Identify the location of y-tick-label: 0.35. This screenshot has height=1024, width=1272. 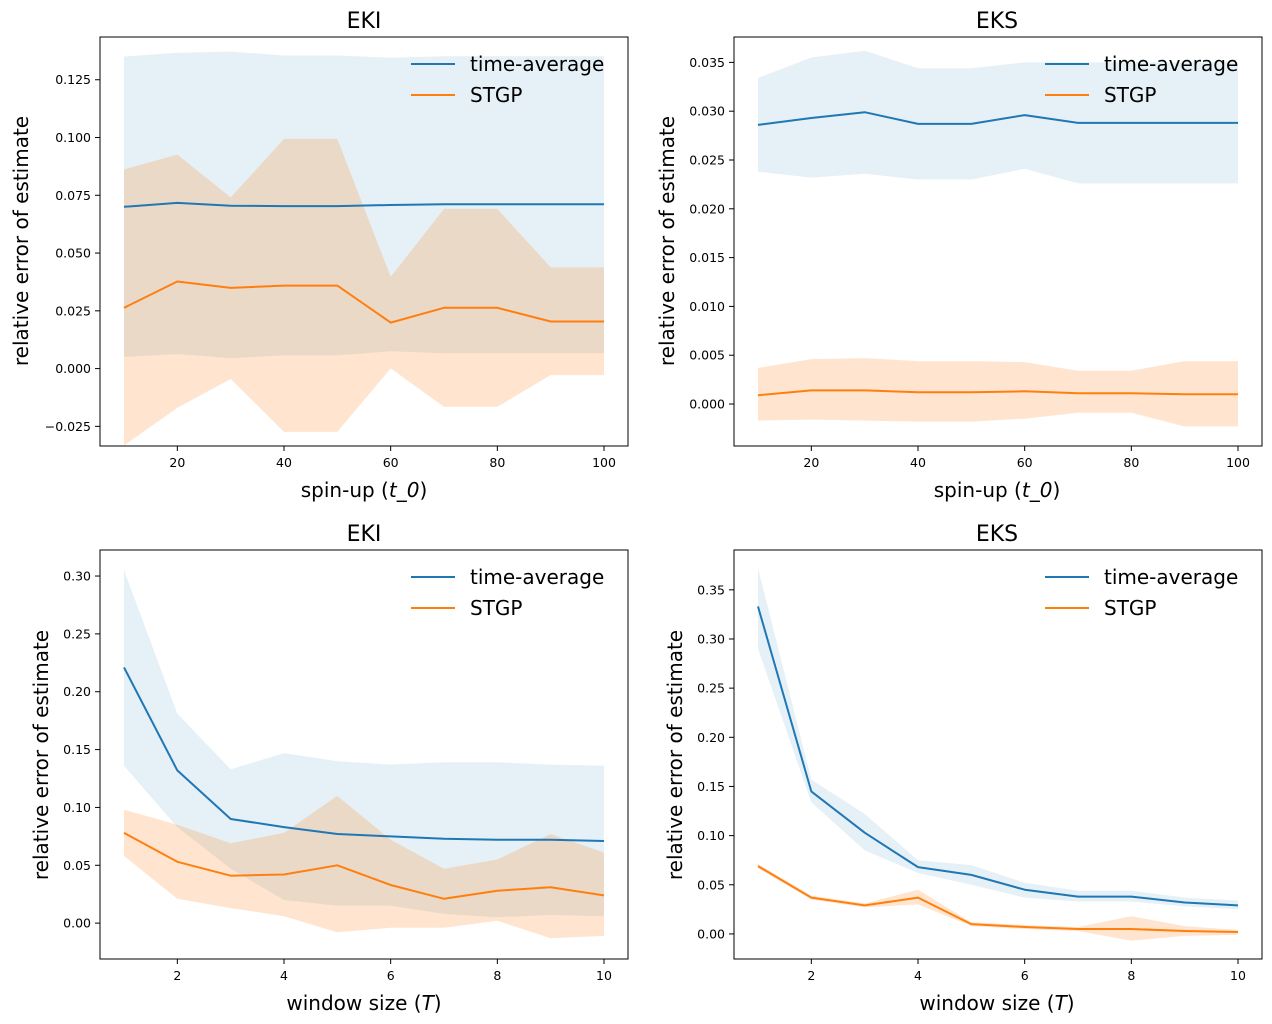
(711, 589).